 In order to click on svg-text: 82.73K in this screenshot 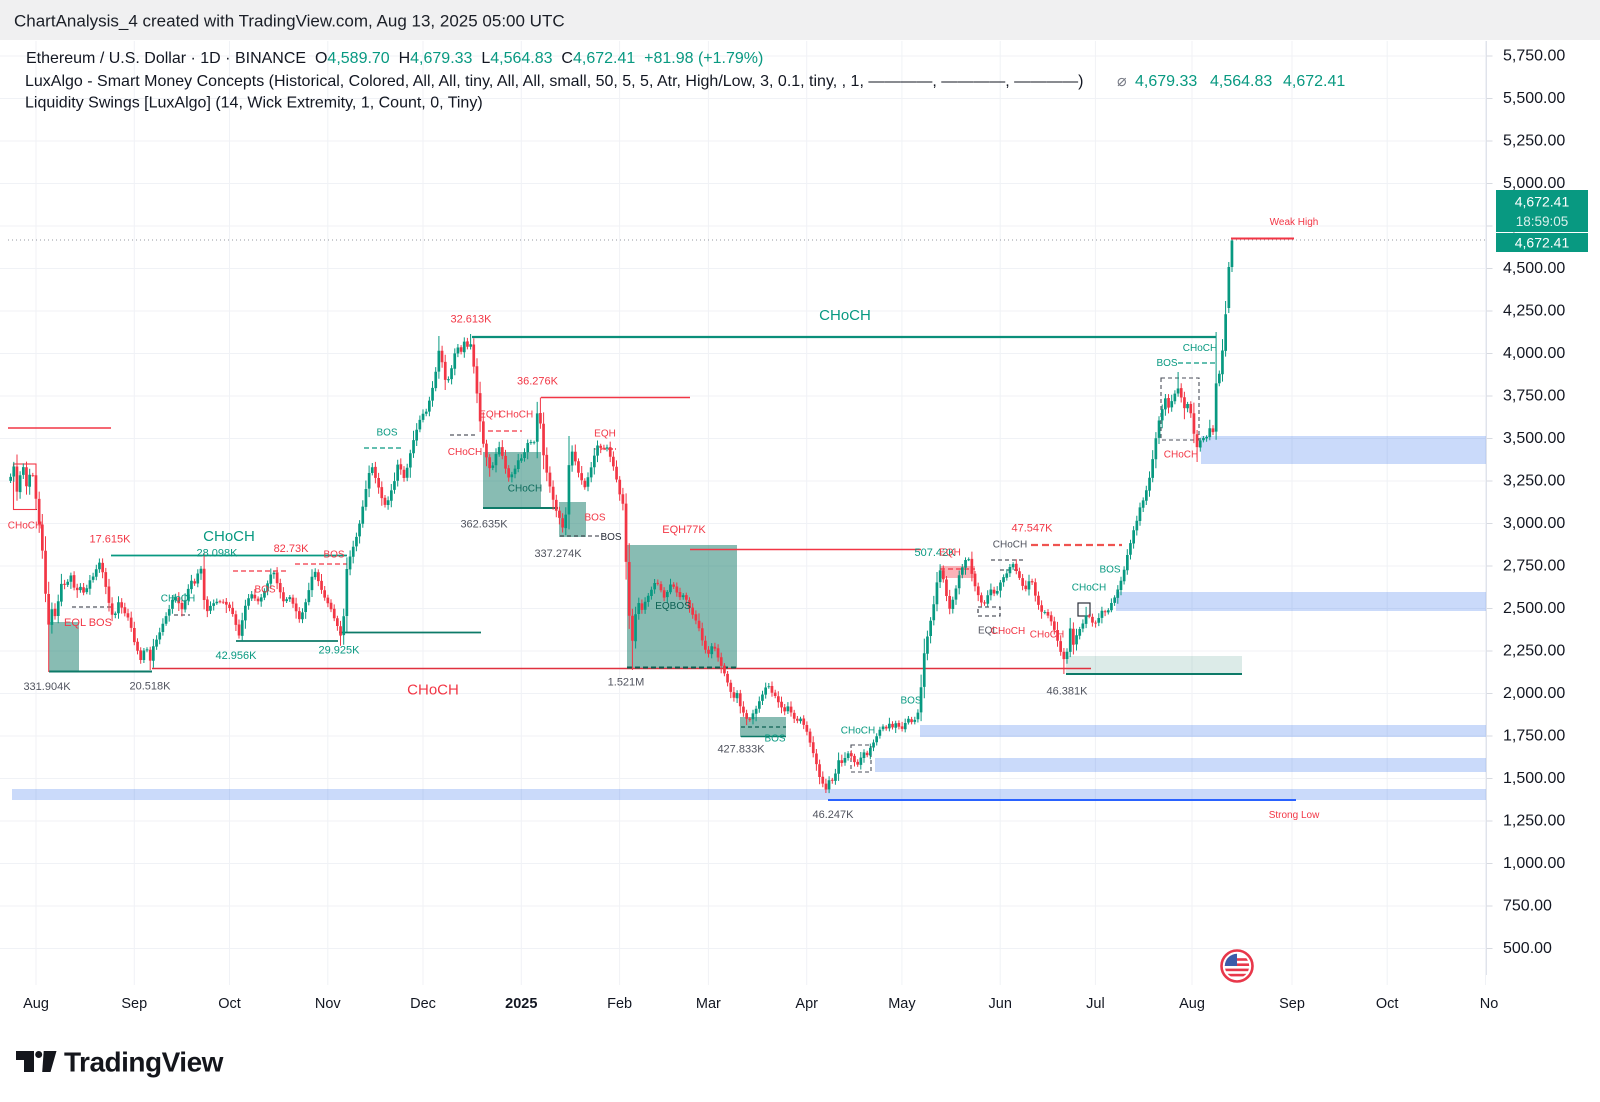, I will do `click(292, 549)`.